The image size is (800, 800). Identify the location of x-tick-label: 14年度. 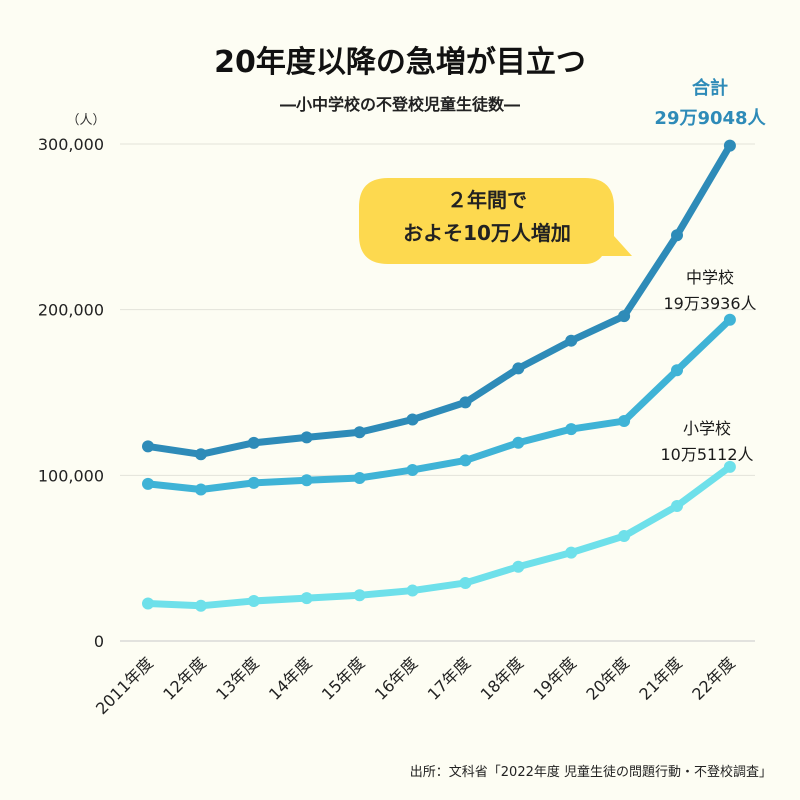
(290, 678).